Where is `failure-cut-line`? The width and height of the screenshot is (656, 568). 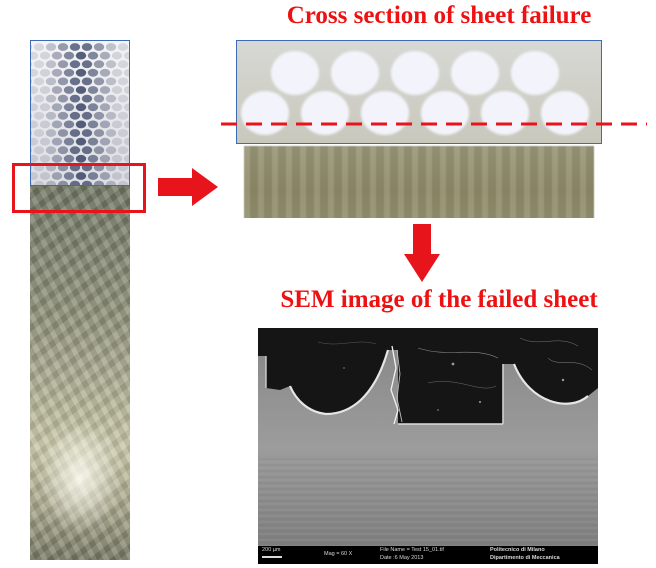
failure-cut-line is located at coordinates (434, 124).